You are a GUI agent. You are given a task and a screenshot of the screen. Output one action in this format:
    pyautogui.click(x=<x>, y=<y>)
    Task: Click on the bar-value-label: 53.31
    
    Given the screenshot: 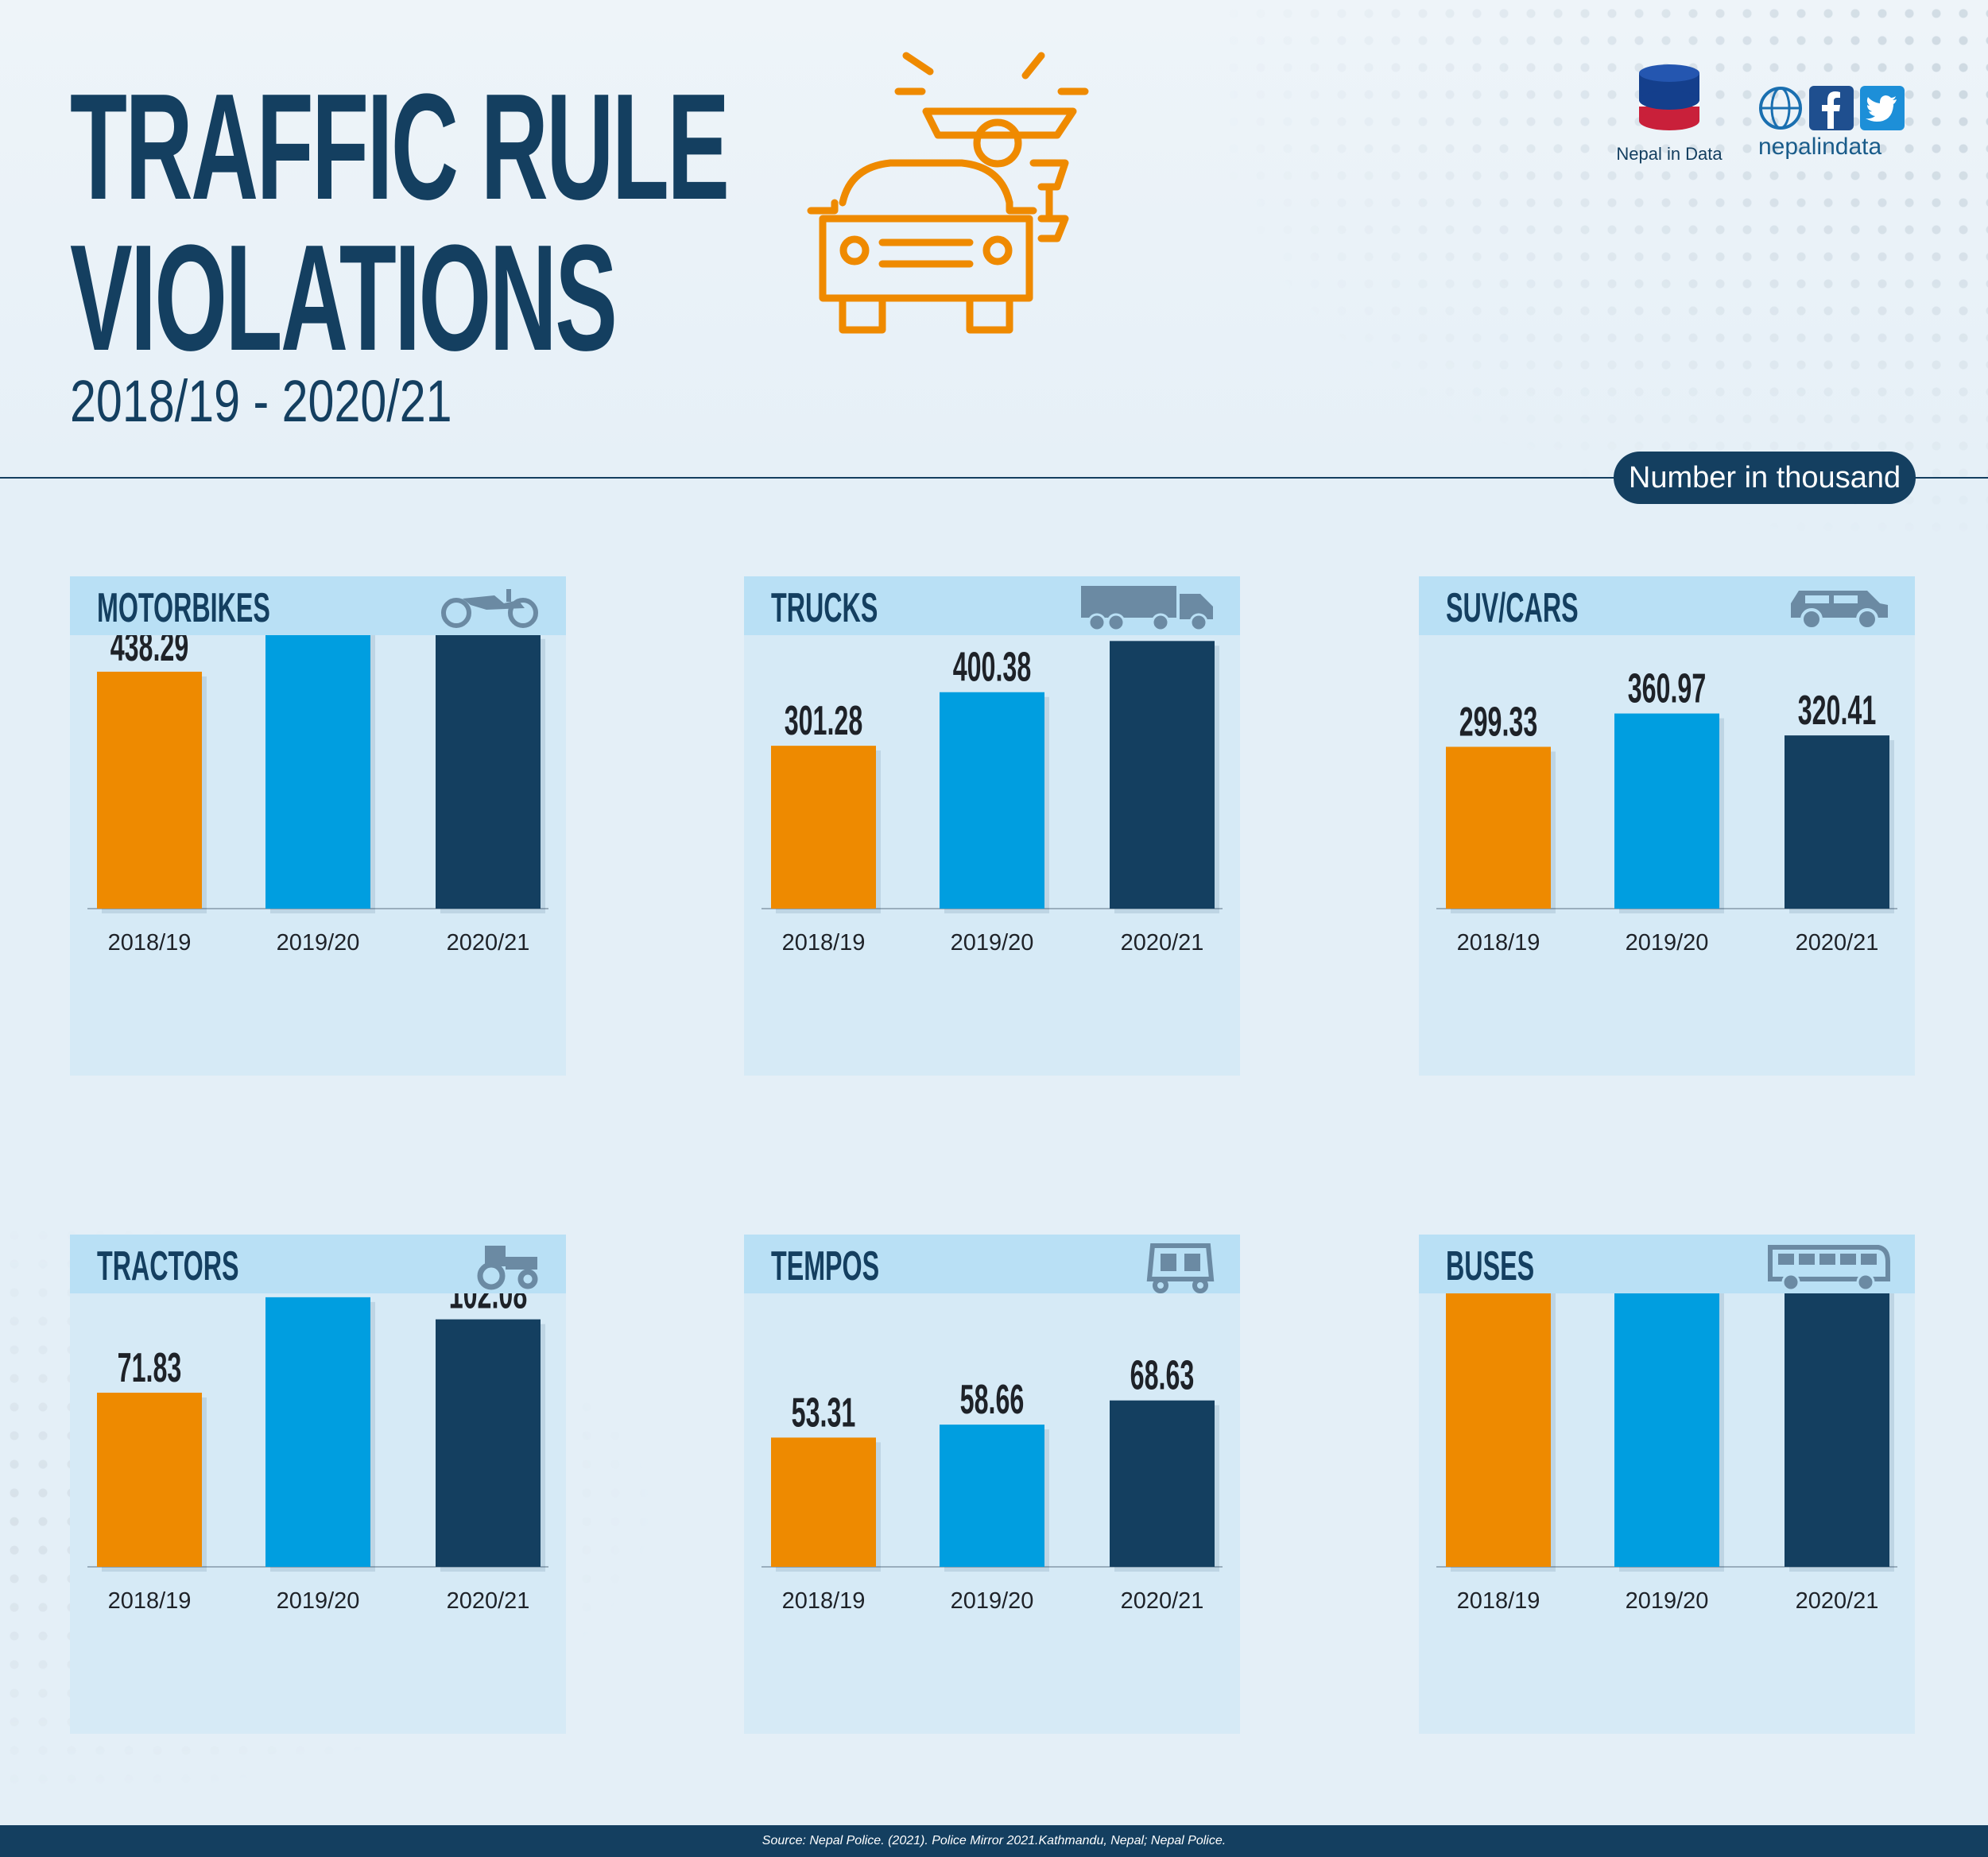 What is the action you would take?
    pyautogui.click(x=824, y=1413)
    